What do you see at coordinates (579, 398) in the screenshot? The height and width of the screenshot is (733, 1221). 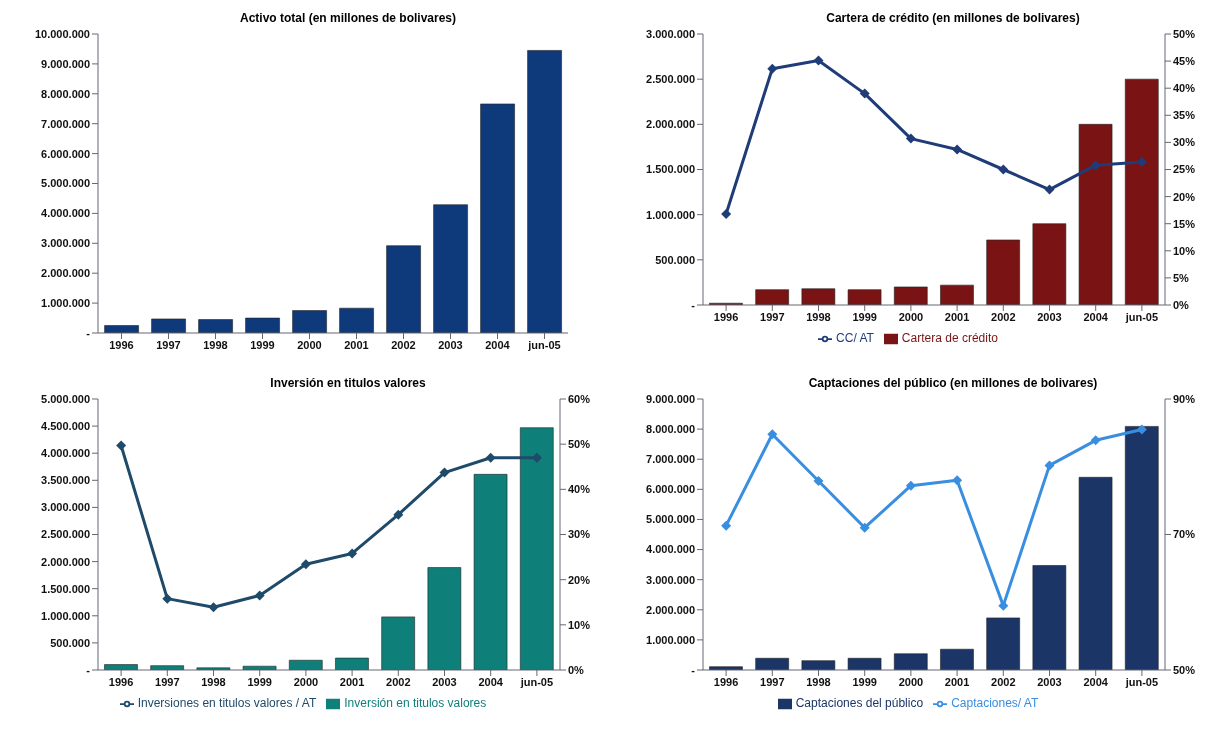 I see `y2-tick-label: 60%` at bounding box center [579, 398].